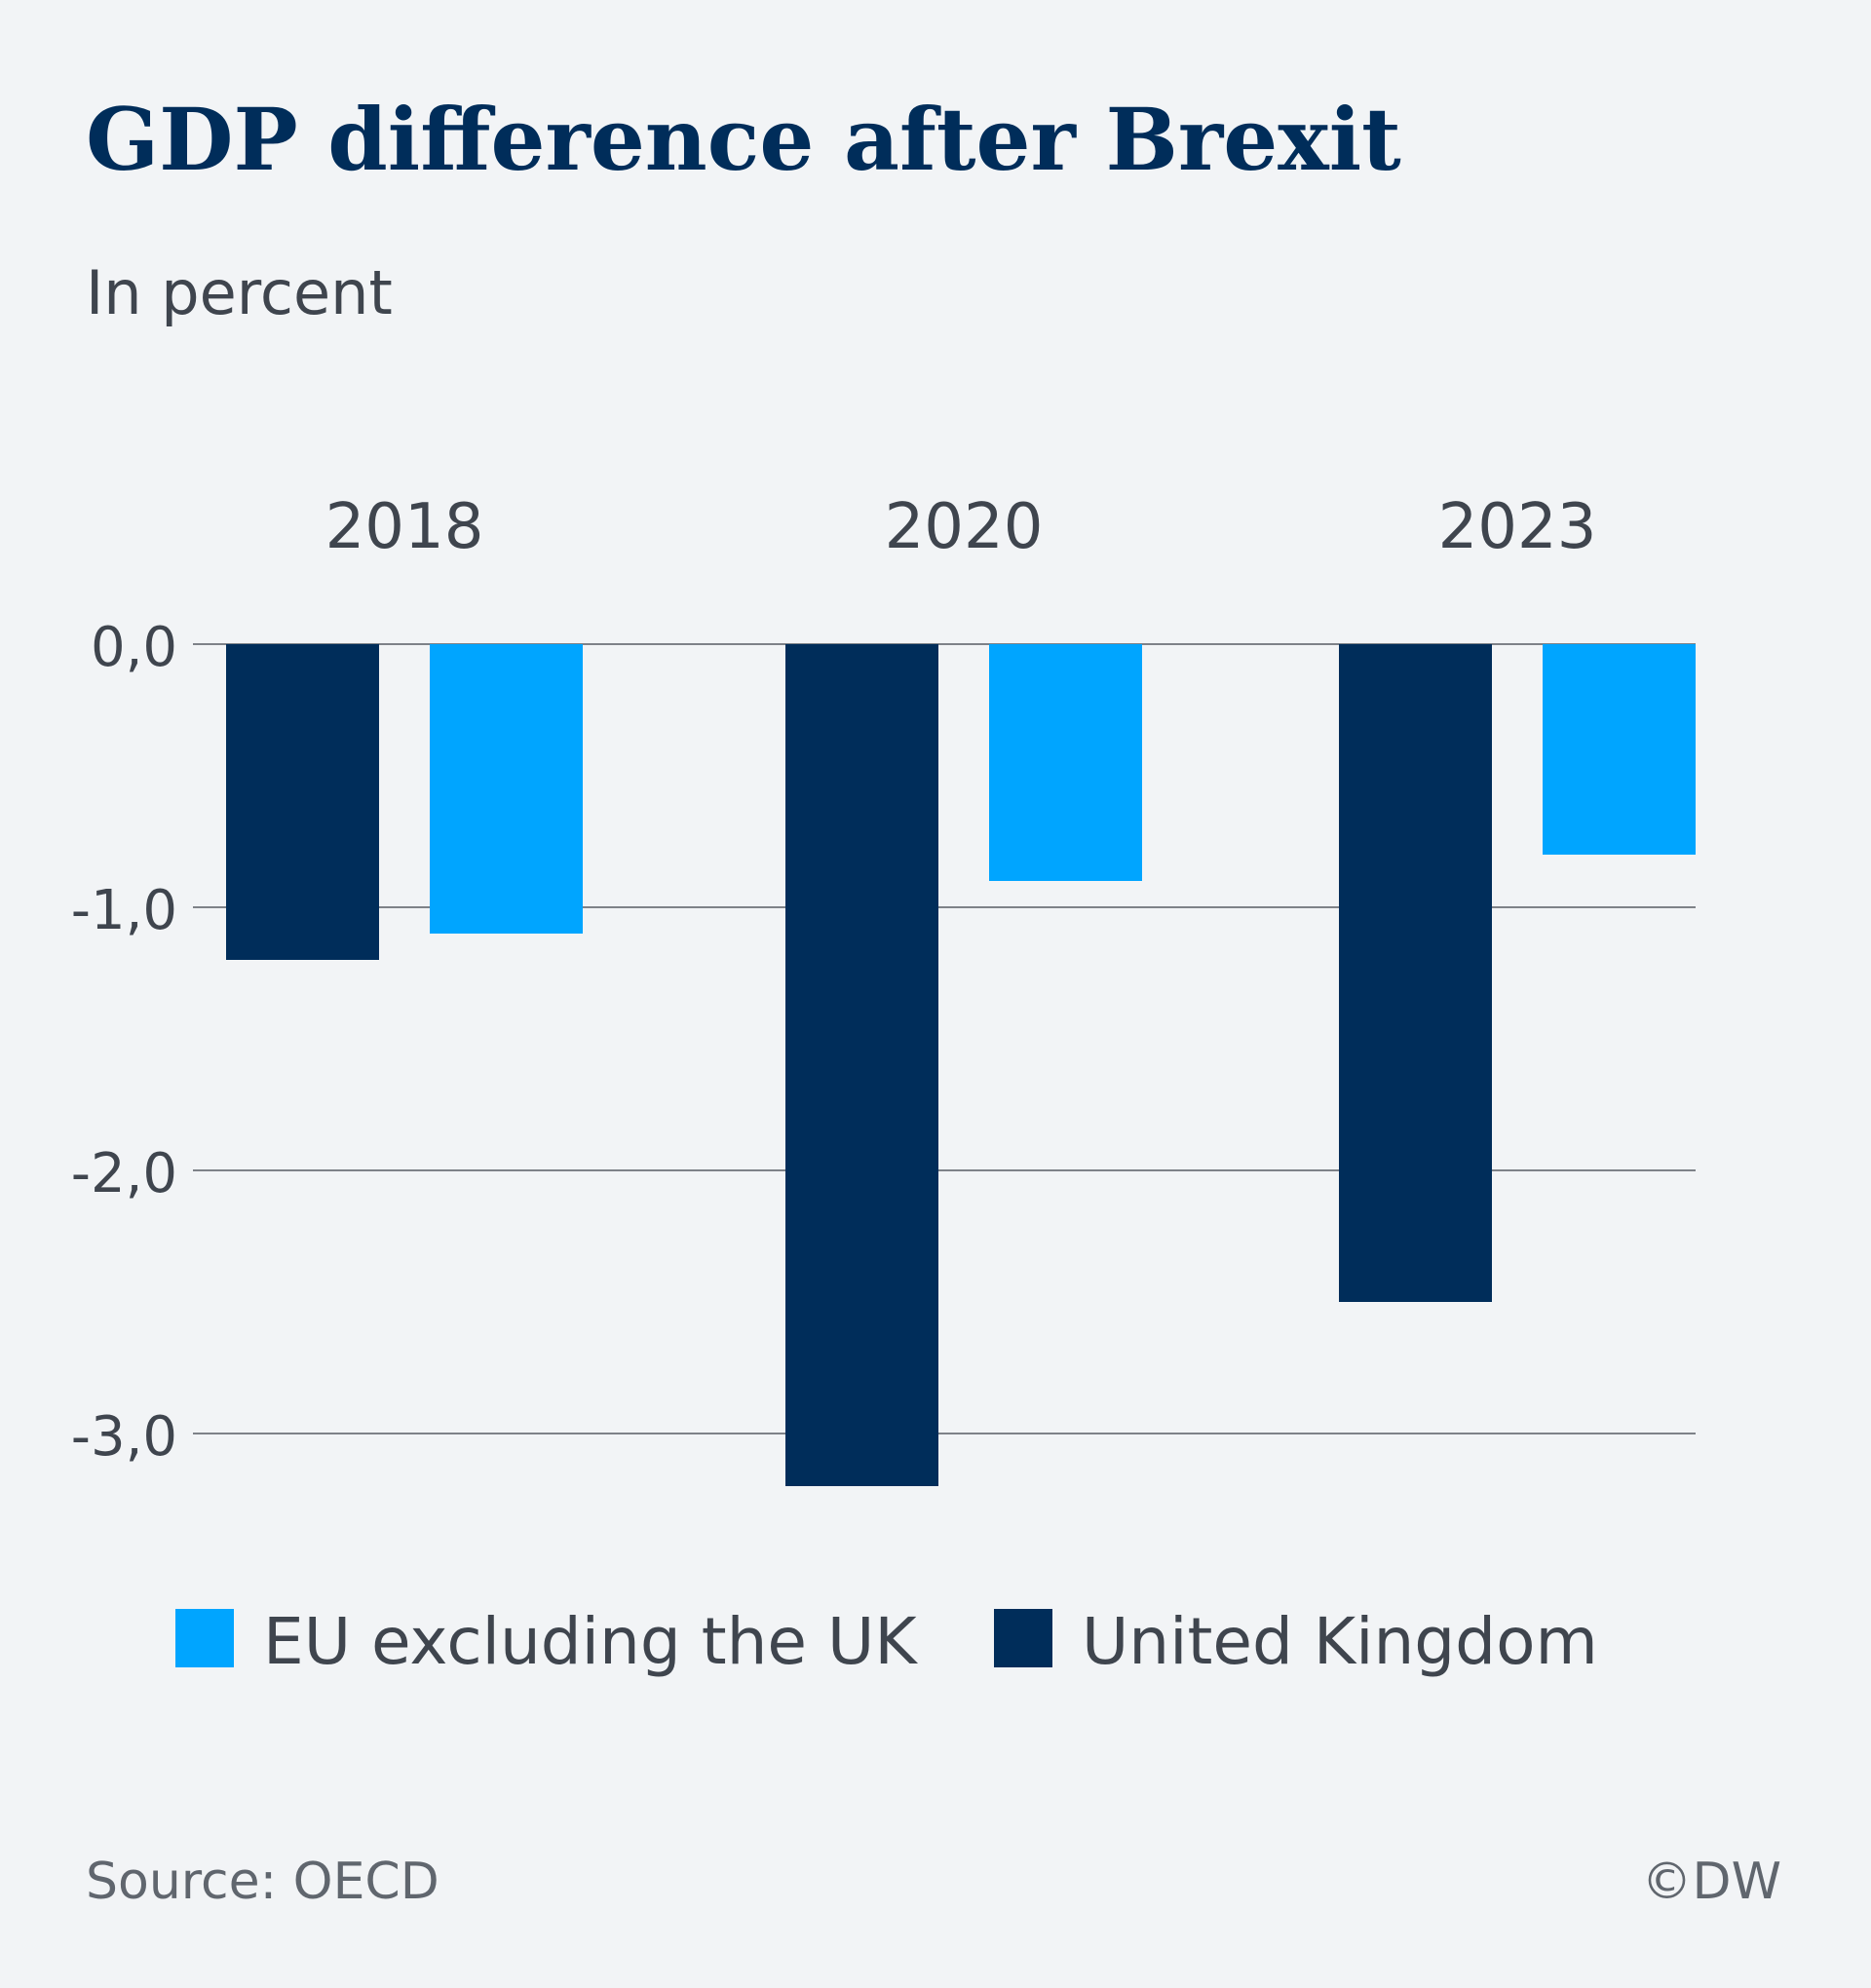 Image resolution: width=1871 pixels, height=1988 pixels. I want to click on chart-title: GDP difference after Brexit, so click(743, 139).